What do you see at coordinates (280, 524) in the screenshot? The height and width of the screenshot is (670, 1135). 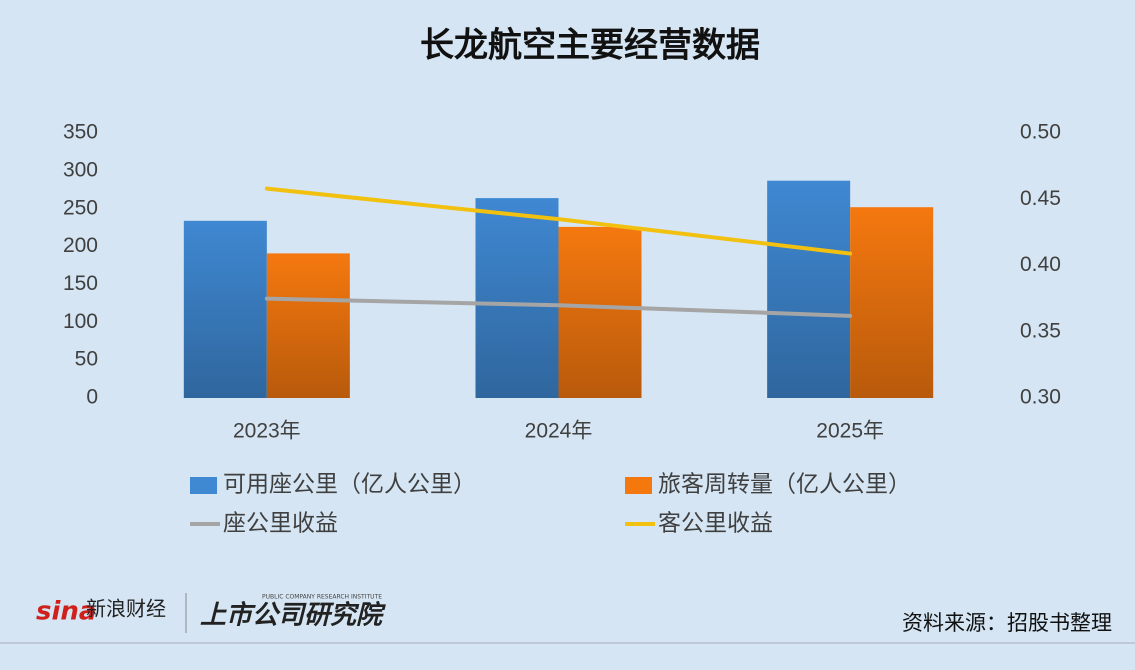 I see `legend-label: 座公里收益` at bounding box center [280, 524].